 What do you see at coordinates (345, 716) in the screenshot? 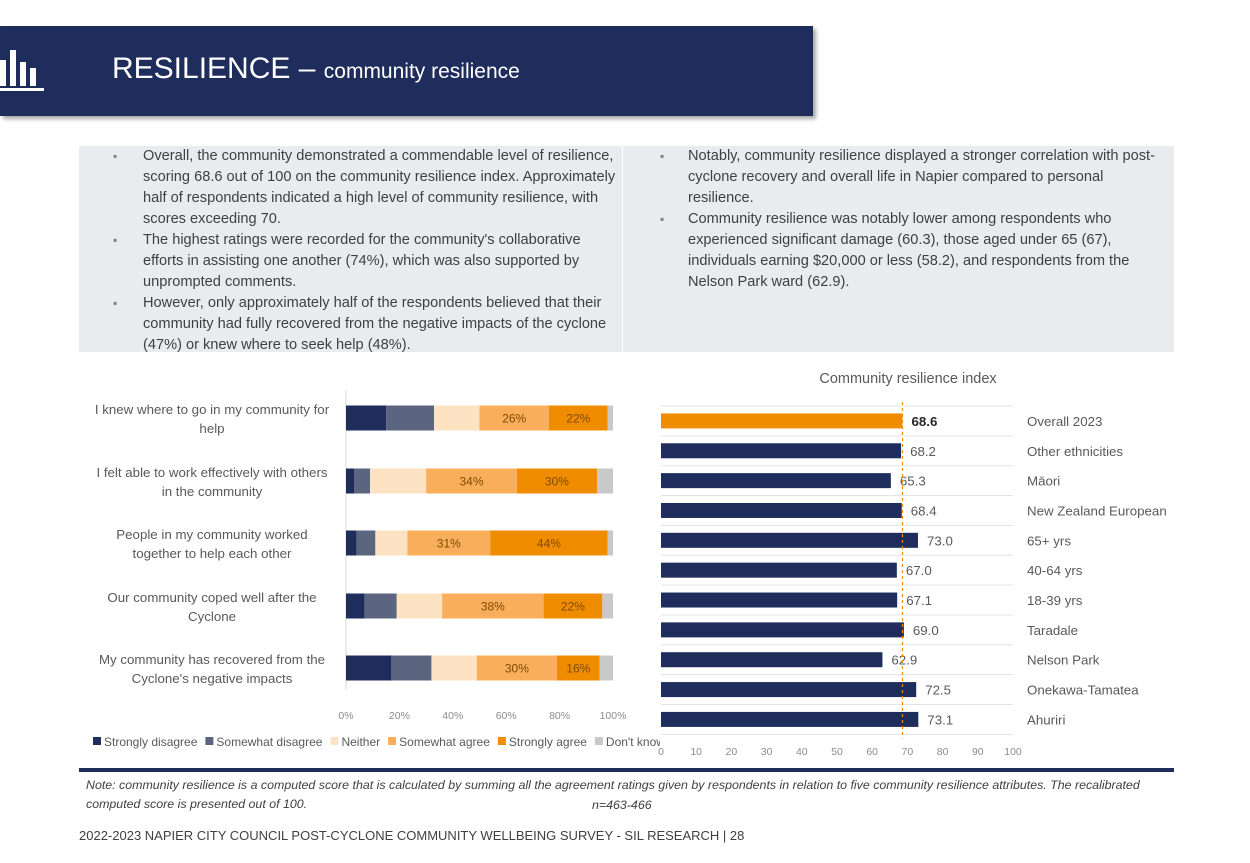
I see `x-tick-label: 0%` at bounding box center [345, 716].